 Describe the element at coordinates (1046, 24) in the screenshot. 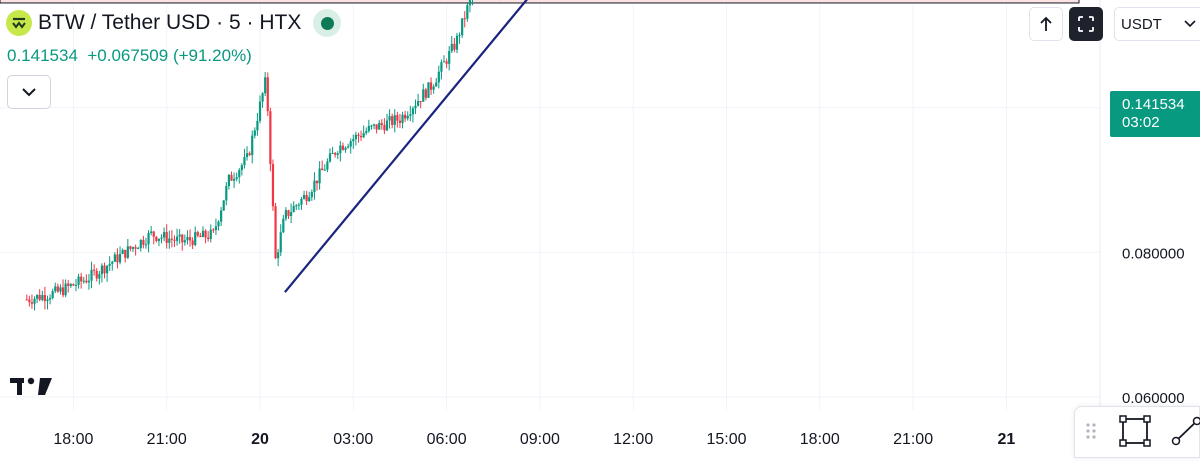

I see `scroll-up-button` at that location.